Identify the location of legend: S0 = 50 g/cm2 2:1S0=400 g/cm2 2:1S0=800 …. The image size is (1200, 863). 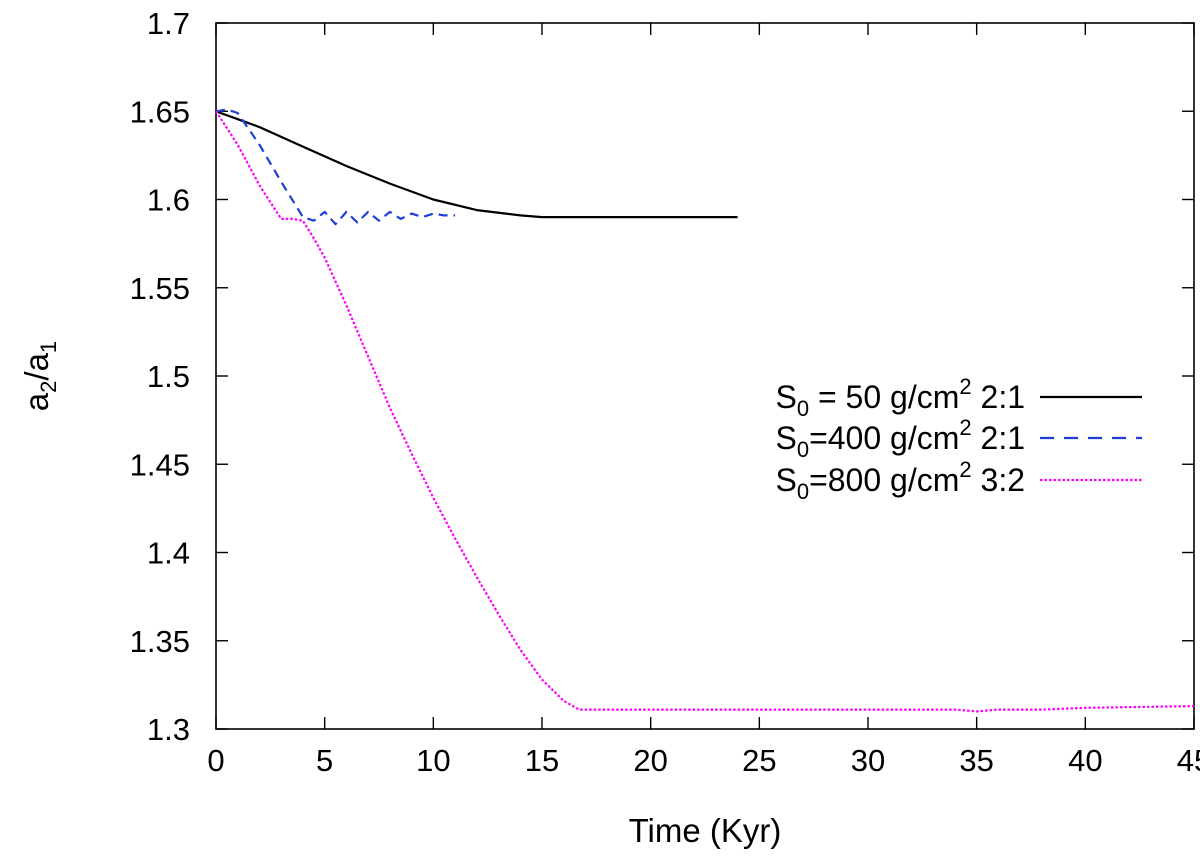
(958, 439).